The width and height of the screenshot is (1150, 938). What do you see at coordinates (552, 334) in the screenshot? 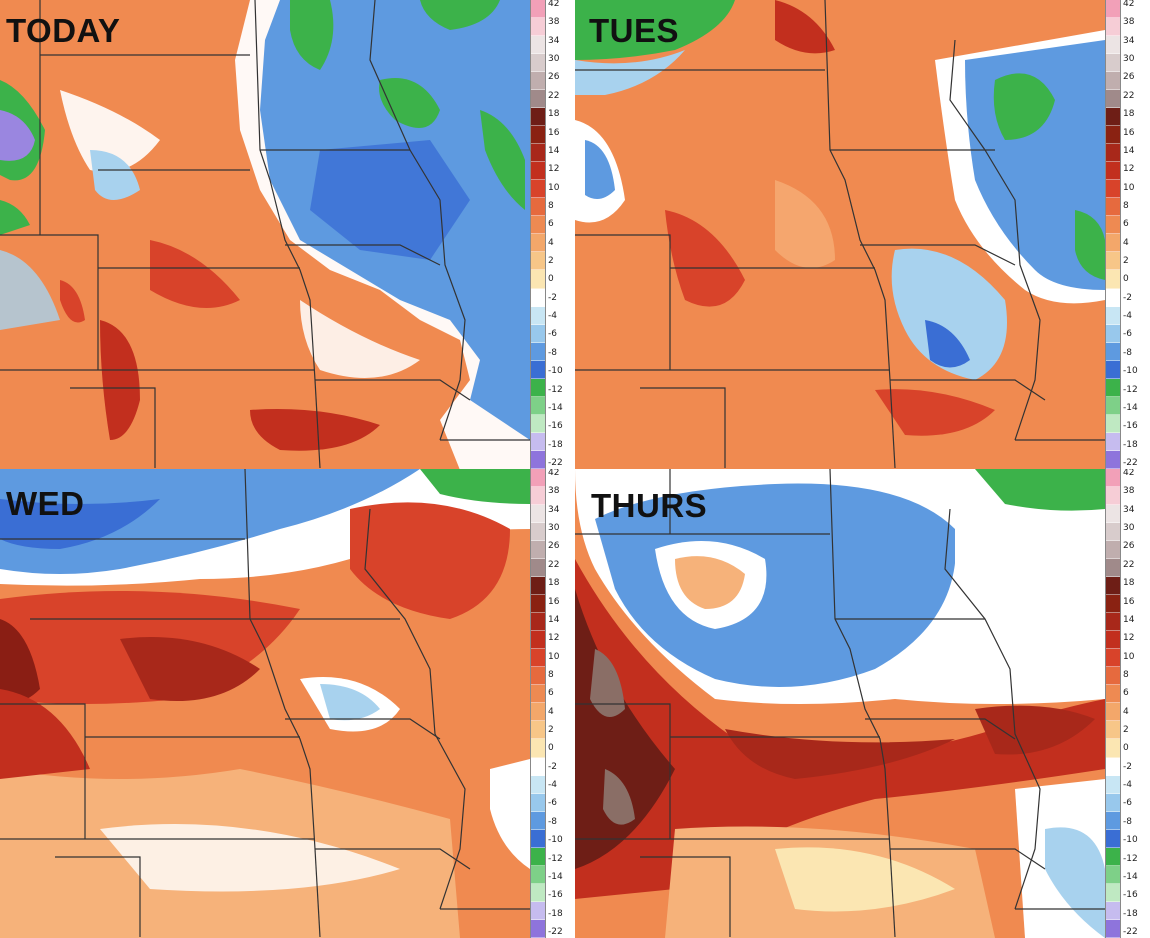
I see `colorbar-tick-label: -6` at bounding box center [552, 334].